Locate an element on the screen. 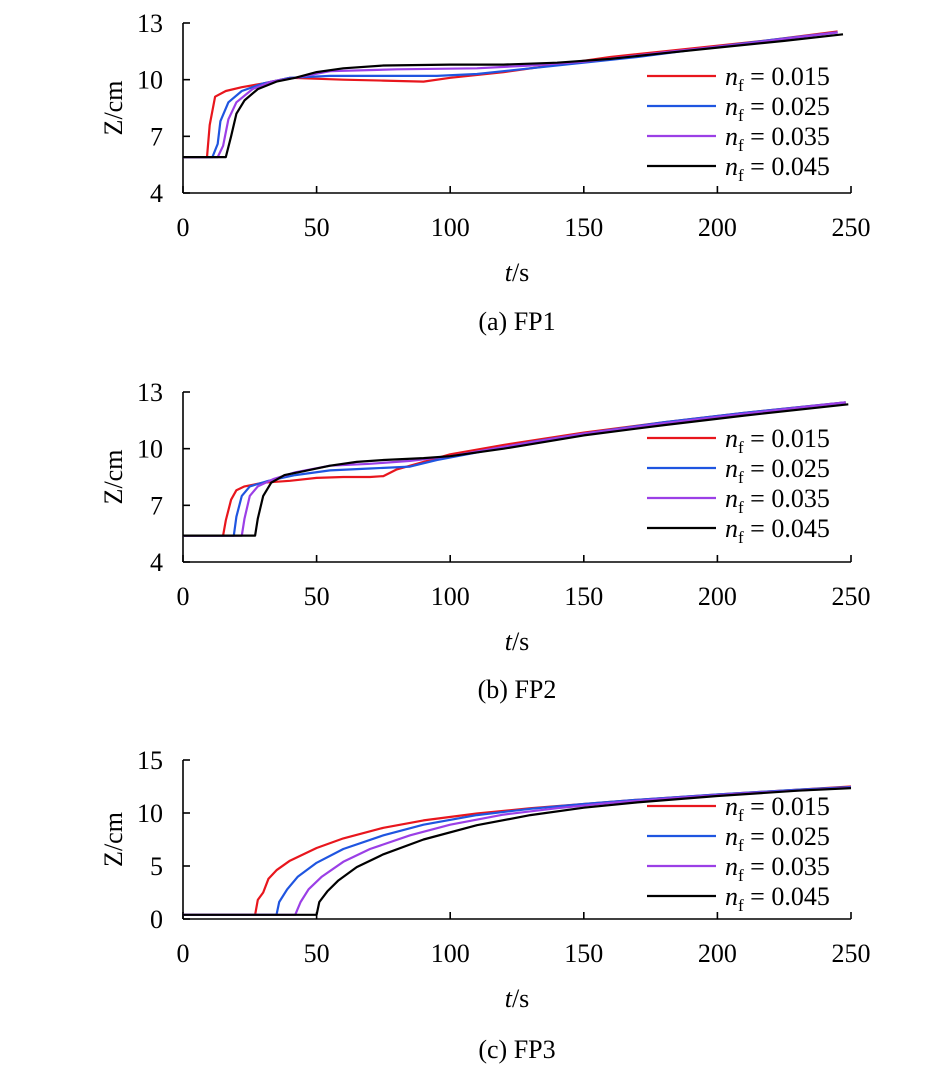 The height and width of the screenshot is (1073, 945). panel-caption: (b) FP2 is located at coordinates (517, 689).